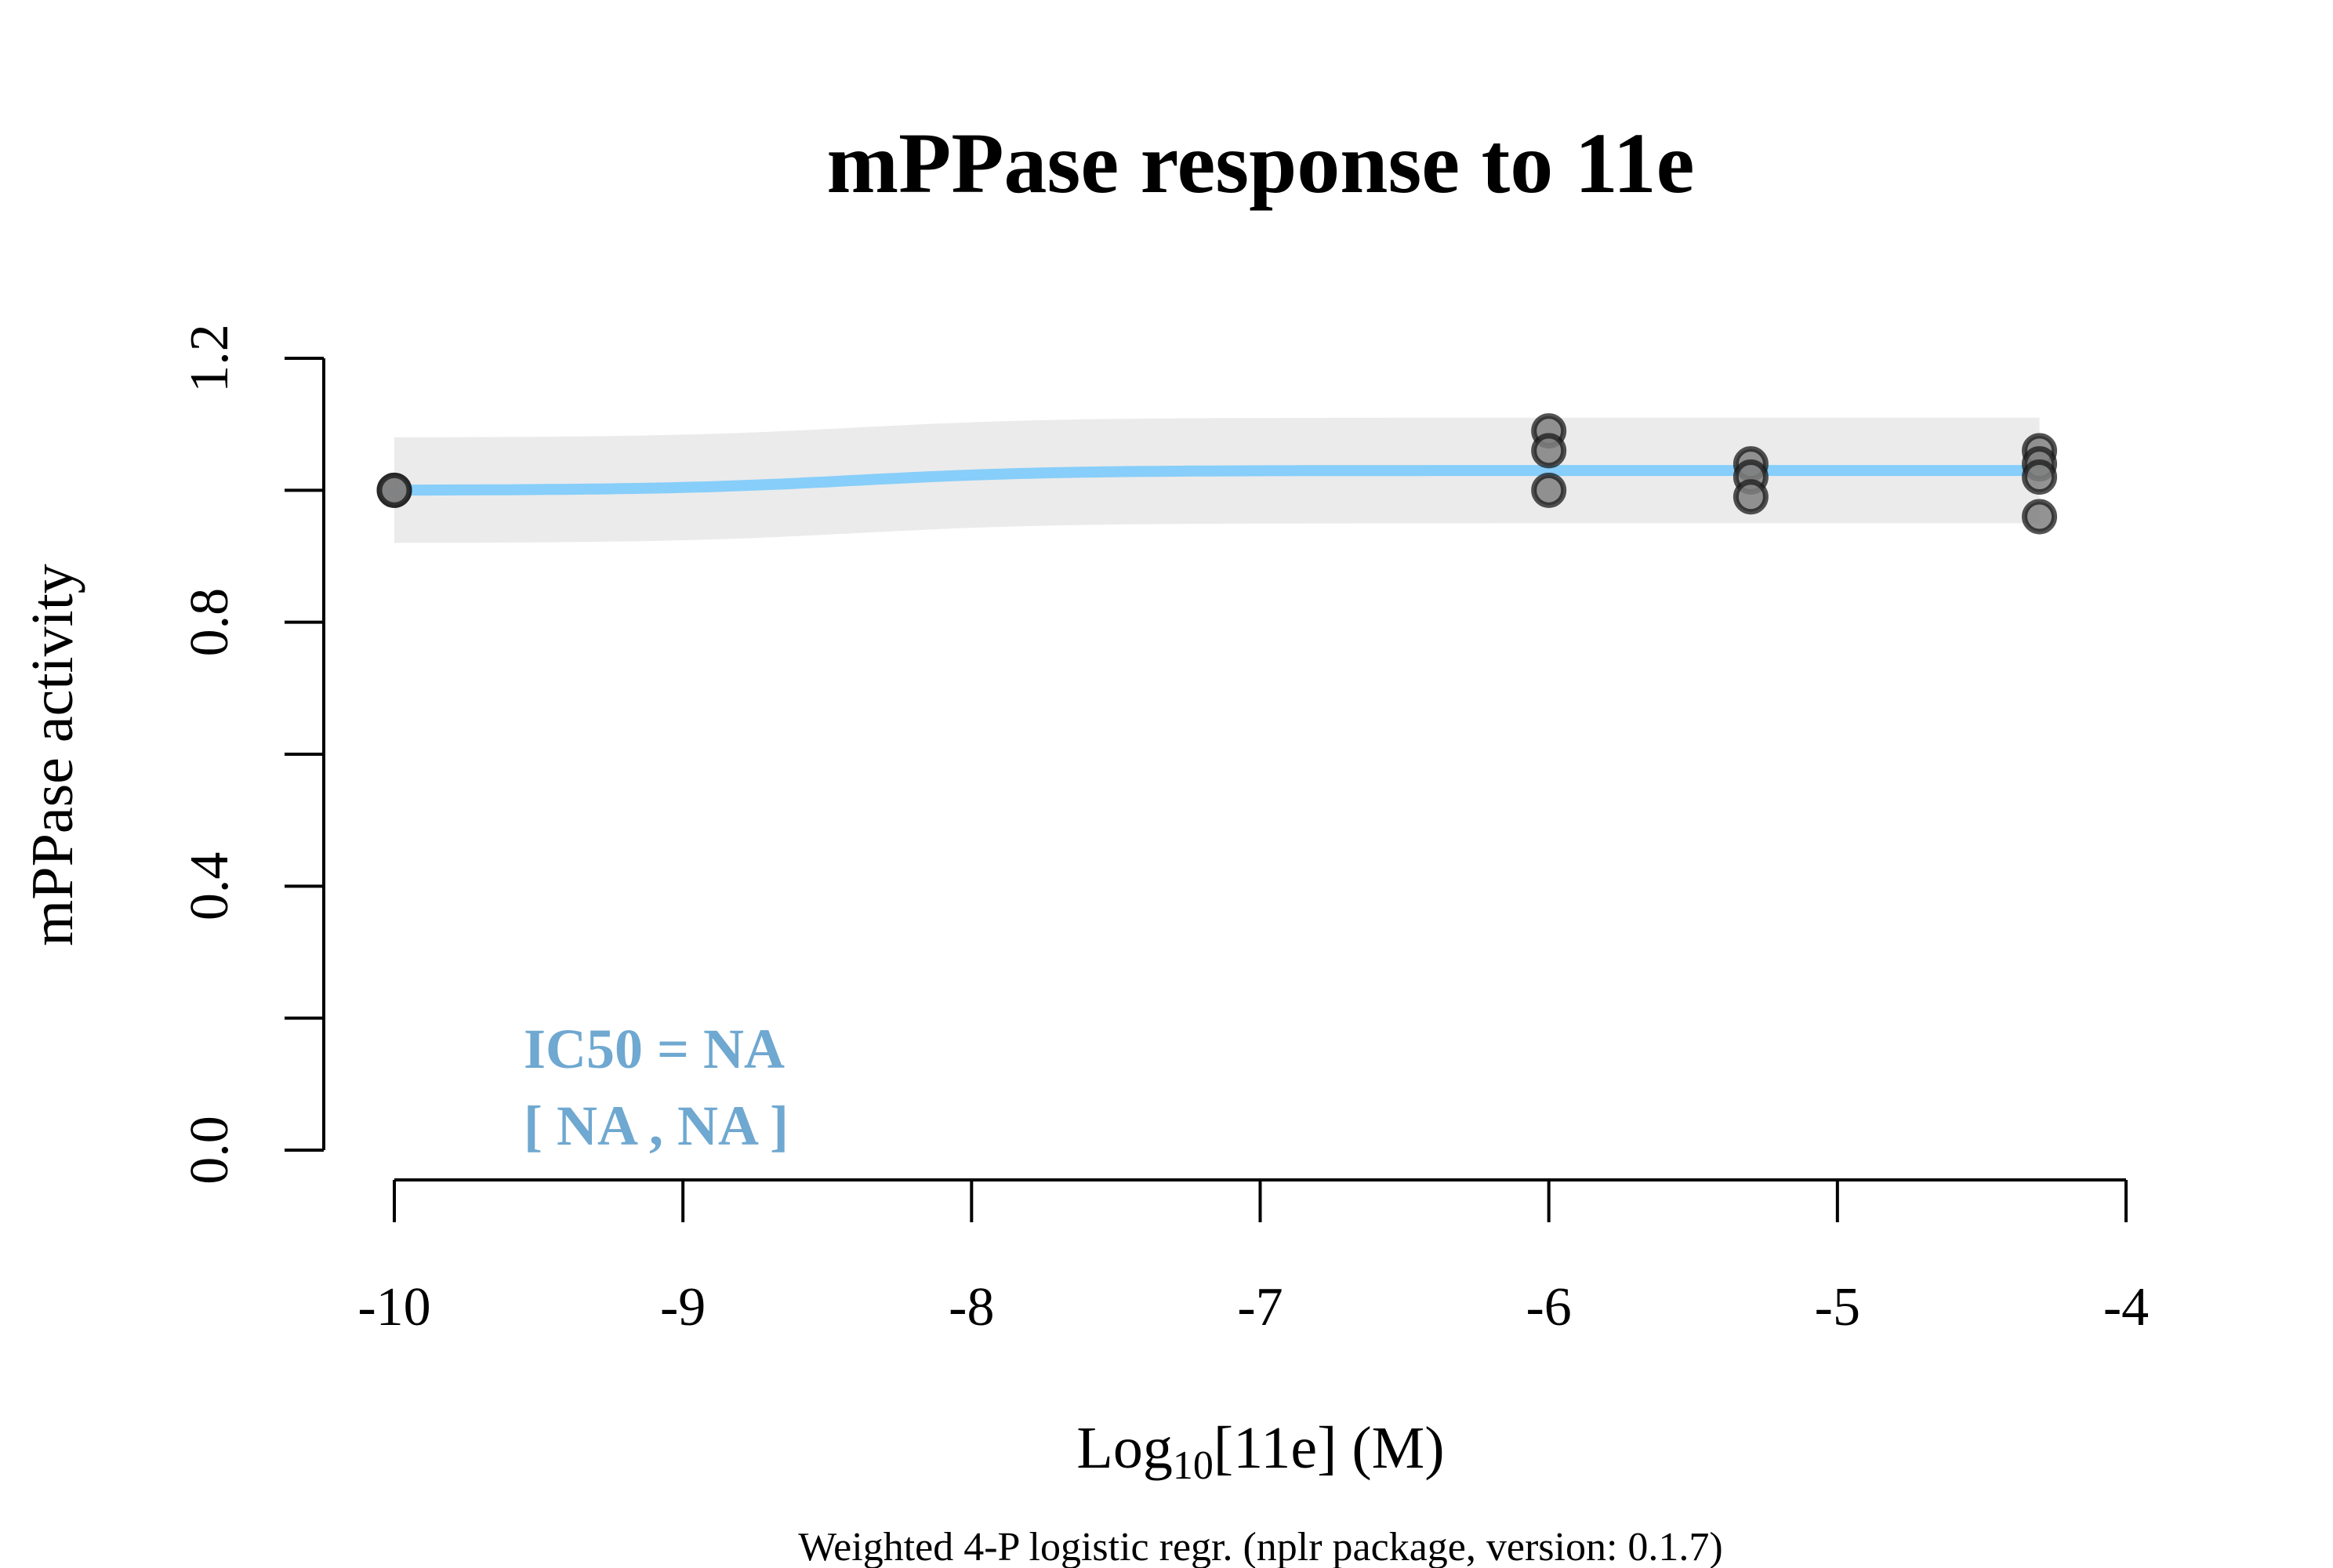 This screenshot has height=1568, width=2333. What do you see at coordinates (656, 1125) in the screenshot?
I see `ic50-interval-annotation: [ NA , NA ]` at bounding box center [656, 1125].